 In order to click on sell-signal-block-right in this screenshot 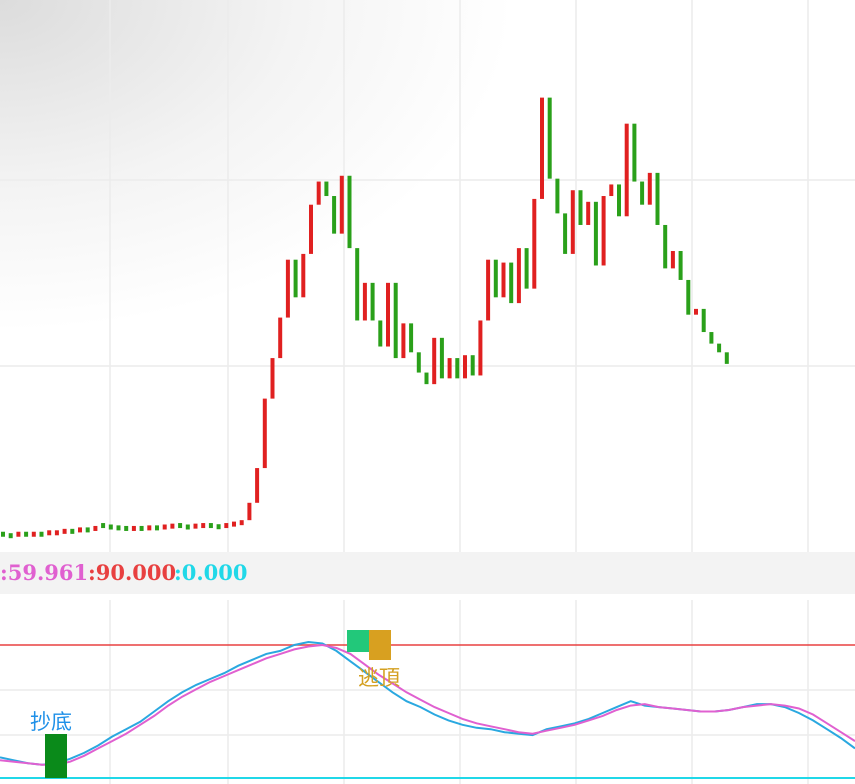, I will do `click(380, 645)`.